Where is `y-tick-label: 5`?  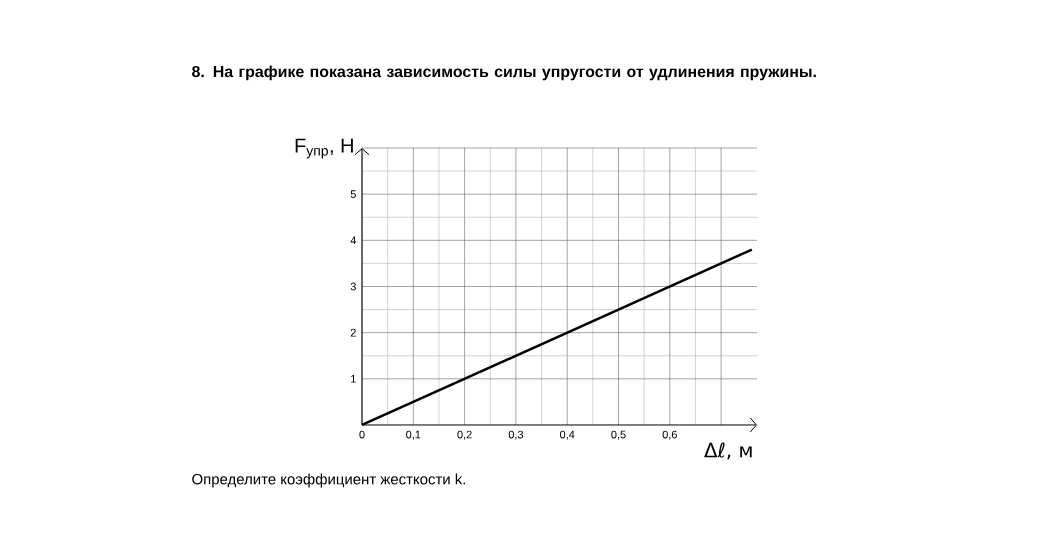
y-tick-label: 5 is located at coordinates (353, 194).